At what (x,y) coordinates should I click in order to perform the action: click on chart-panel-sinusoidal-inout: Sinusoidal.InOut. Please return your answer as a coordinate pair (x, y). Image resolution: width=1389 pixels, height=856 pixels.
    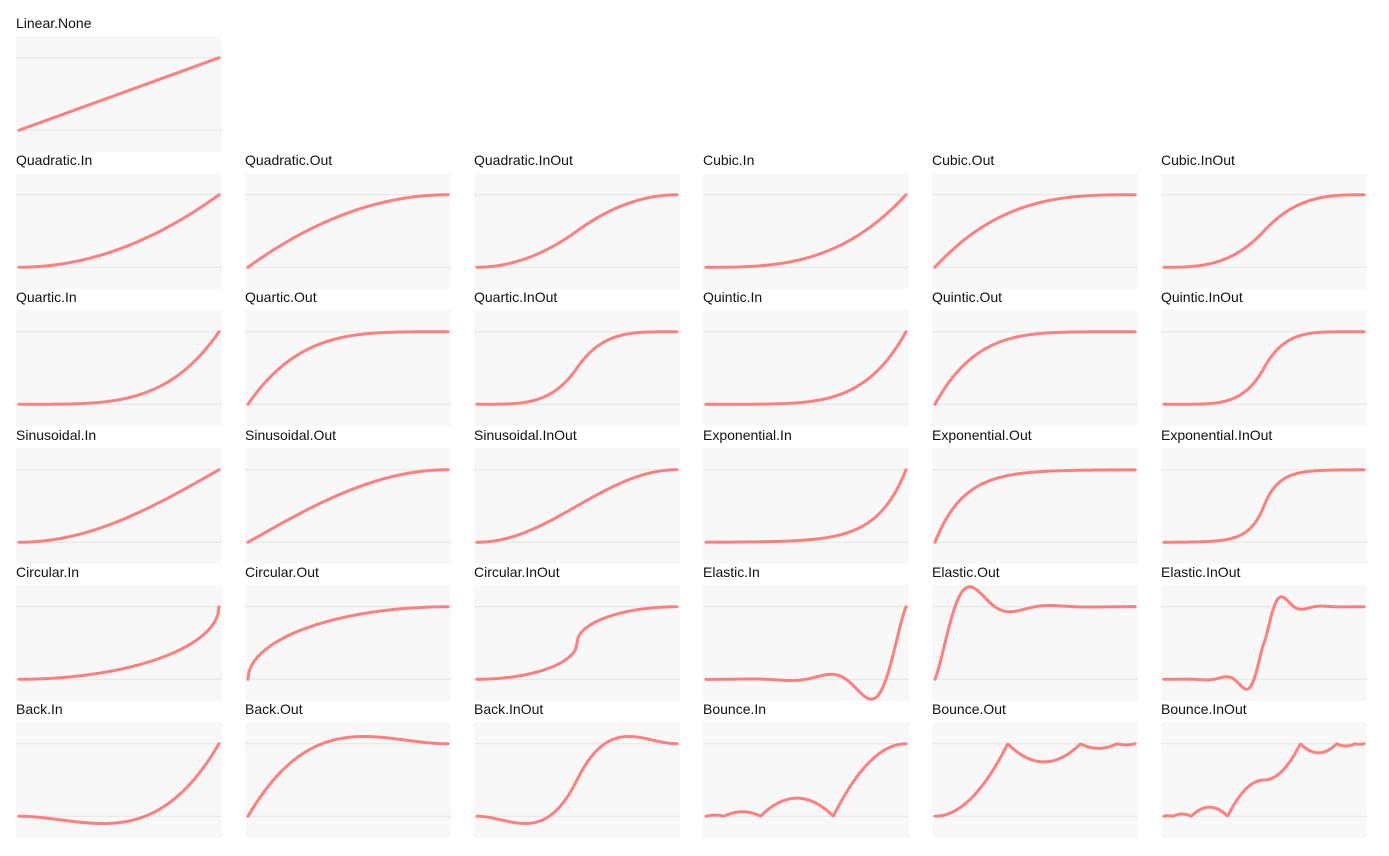
    Looking at the image, I should click on (577, 495).